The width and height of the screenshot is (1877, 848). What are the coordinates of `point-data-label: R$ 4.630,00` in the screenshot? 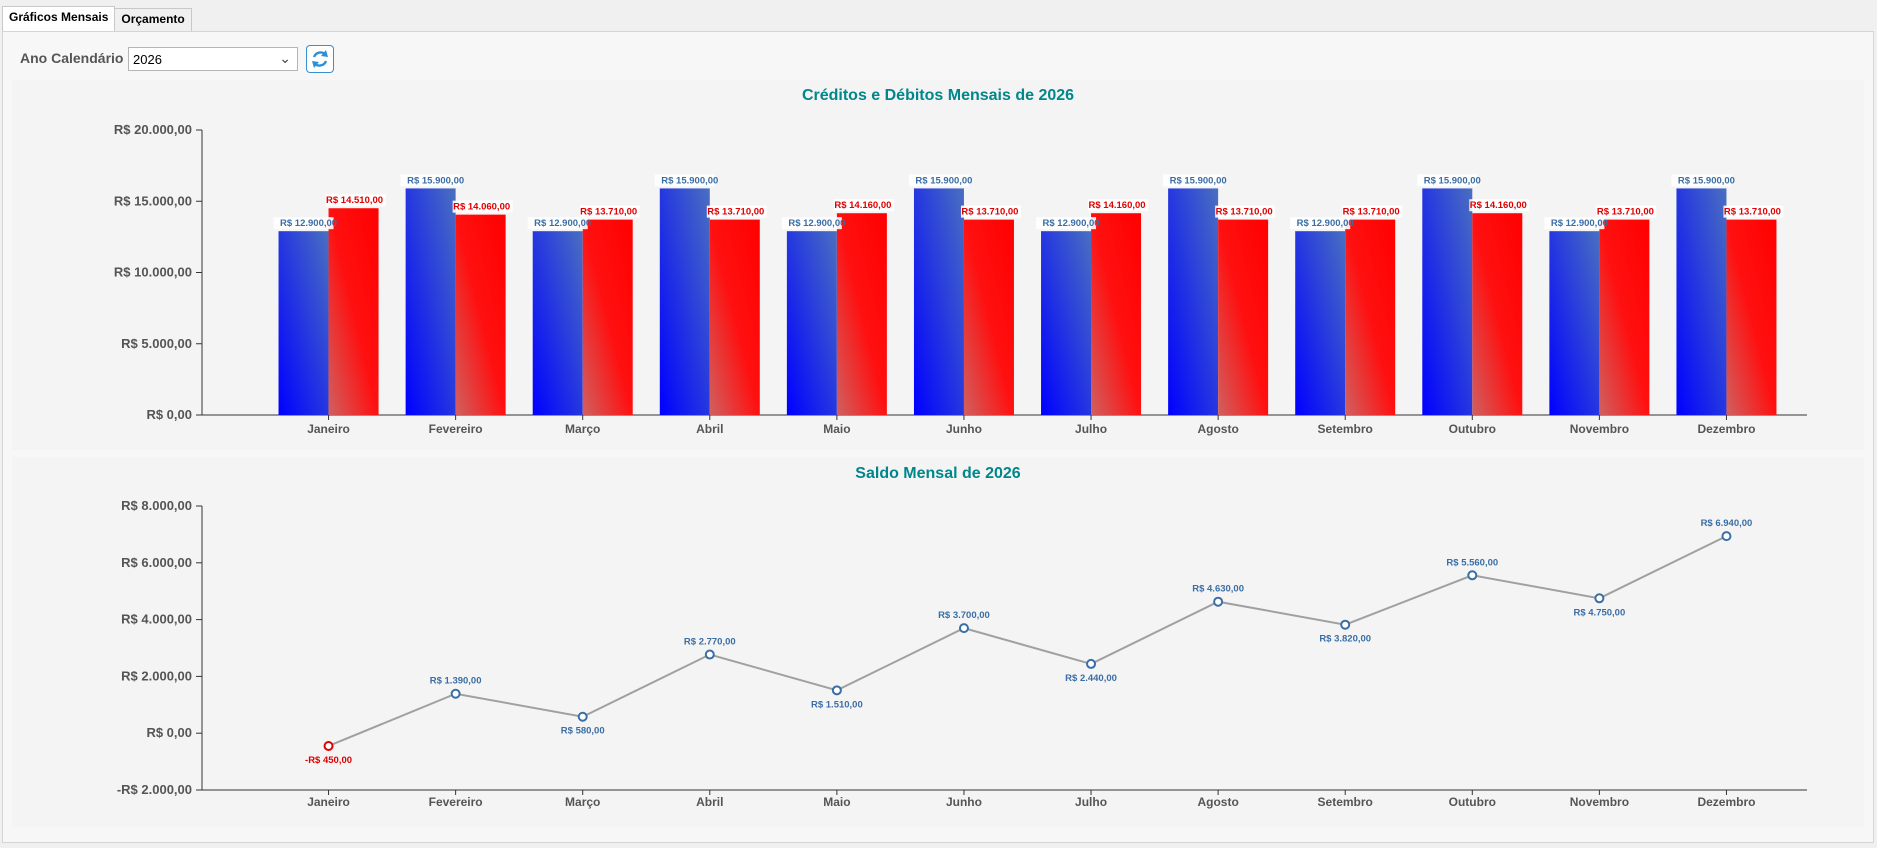 It's located at (1218, 589).